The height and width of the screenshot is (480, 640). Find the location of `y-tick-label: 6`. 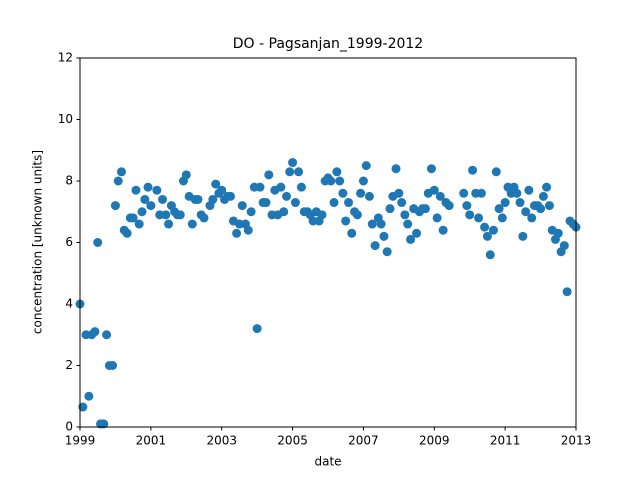

y-tick-label: 6 is located at coordinates (69, 242).